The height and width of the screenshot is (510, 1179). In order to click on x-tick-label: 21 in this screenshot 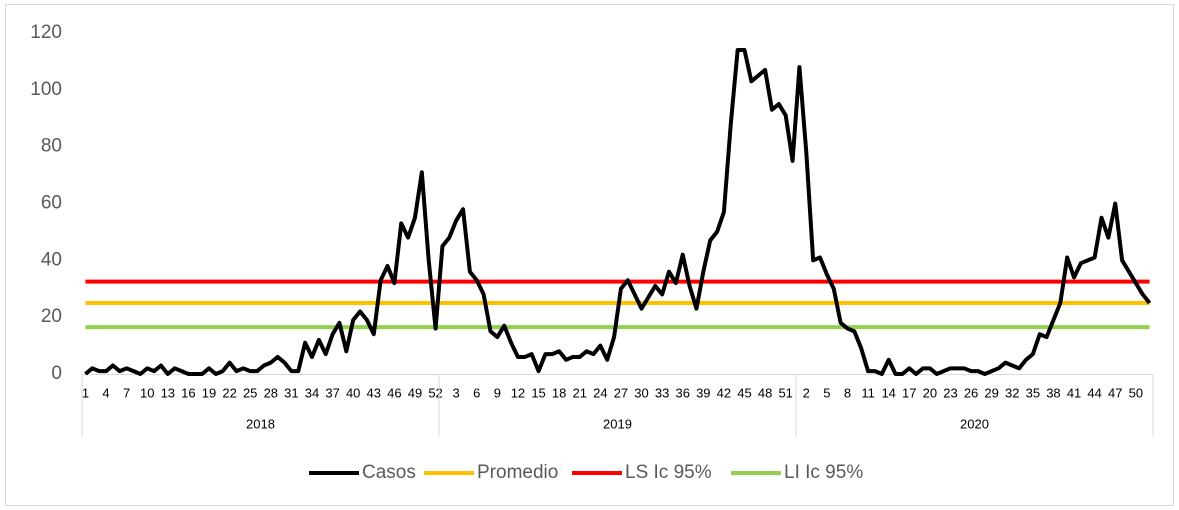, I will do `click(580, 392)`.